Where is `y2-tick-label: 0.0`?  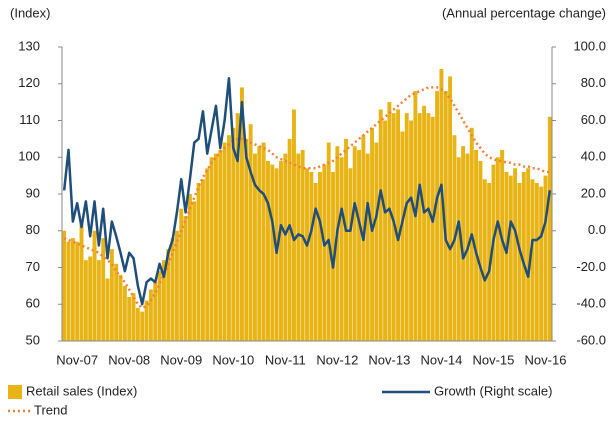 y2-tick-label: 0.0 is located at coordinates (597, 229).